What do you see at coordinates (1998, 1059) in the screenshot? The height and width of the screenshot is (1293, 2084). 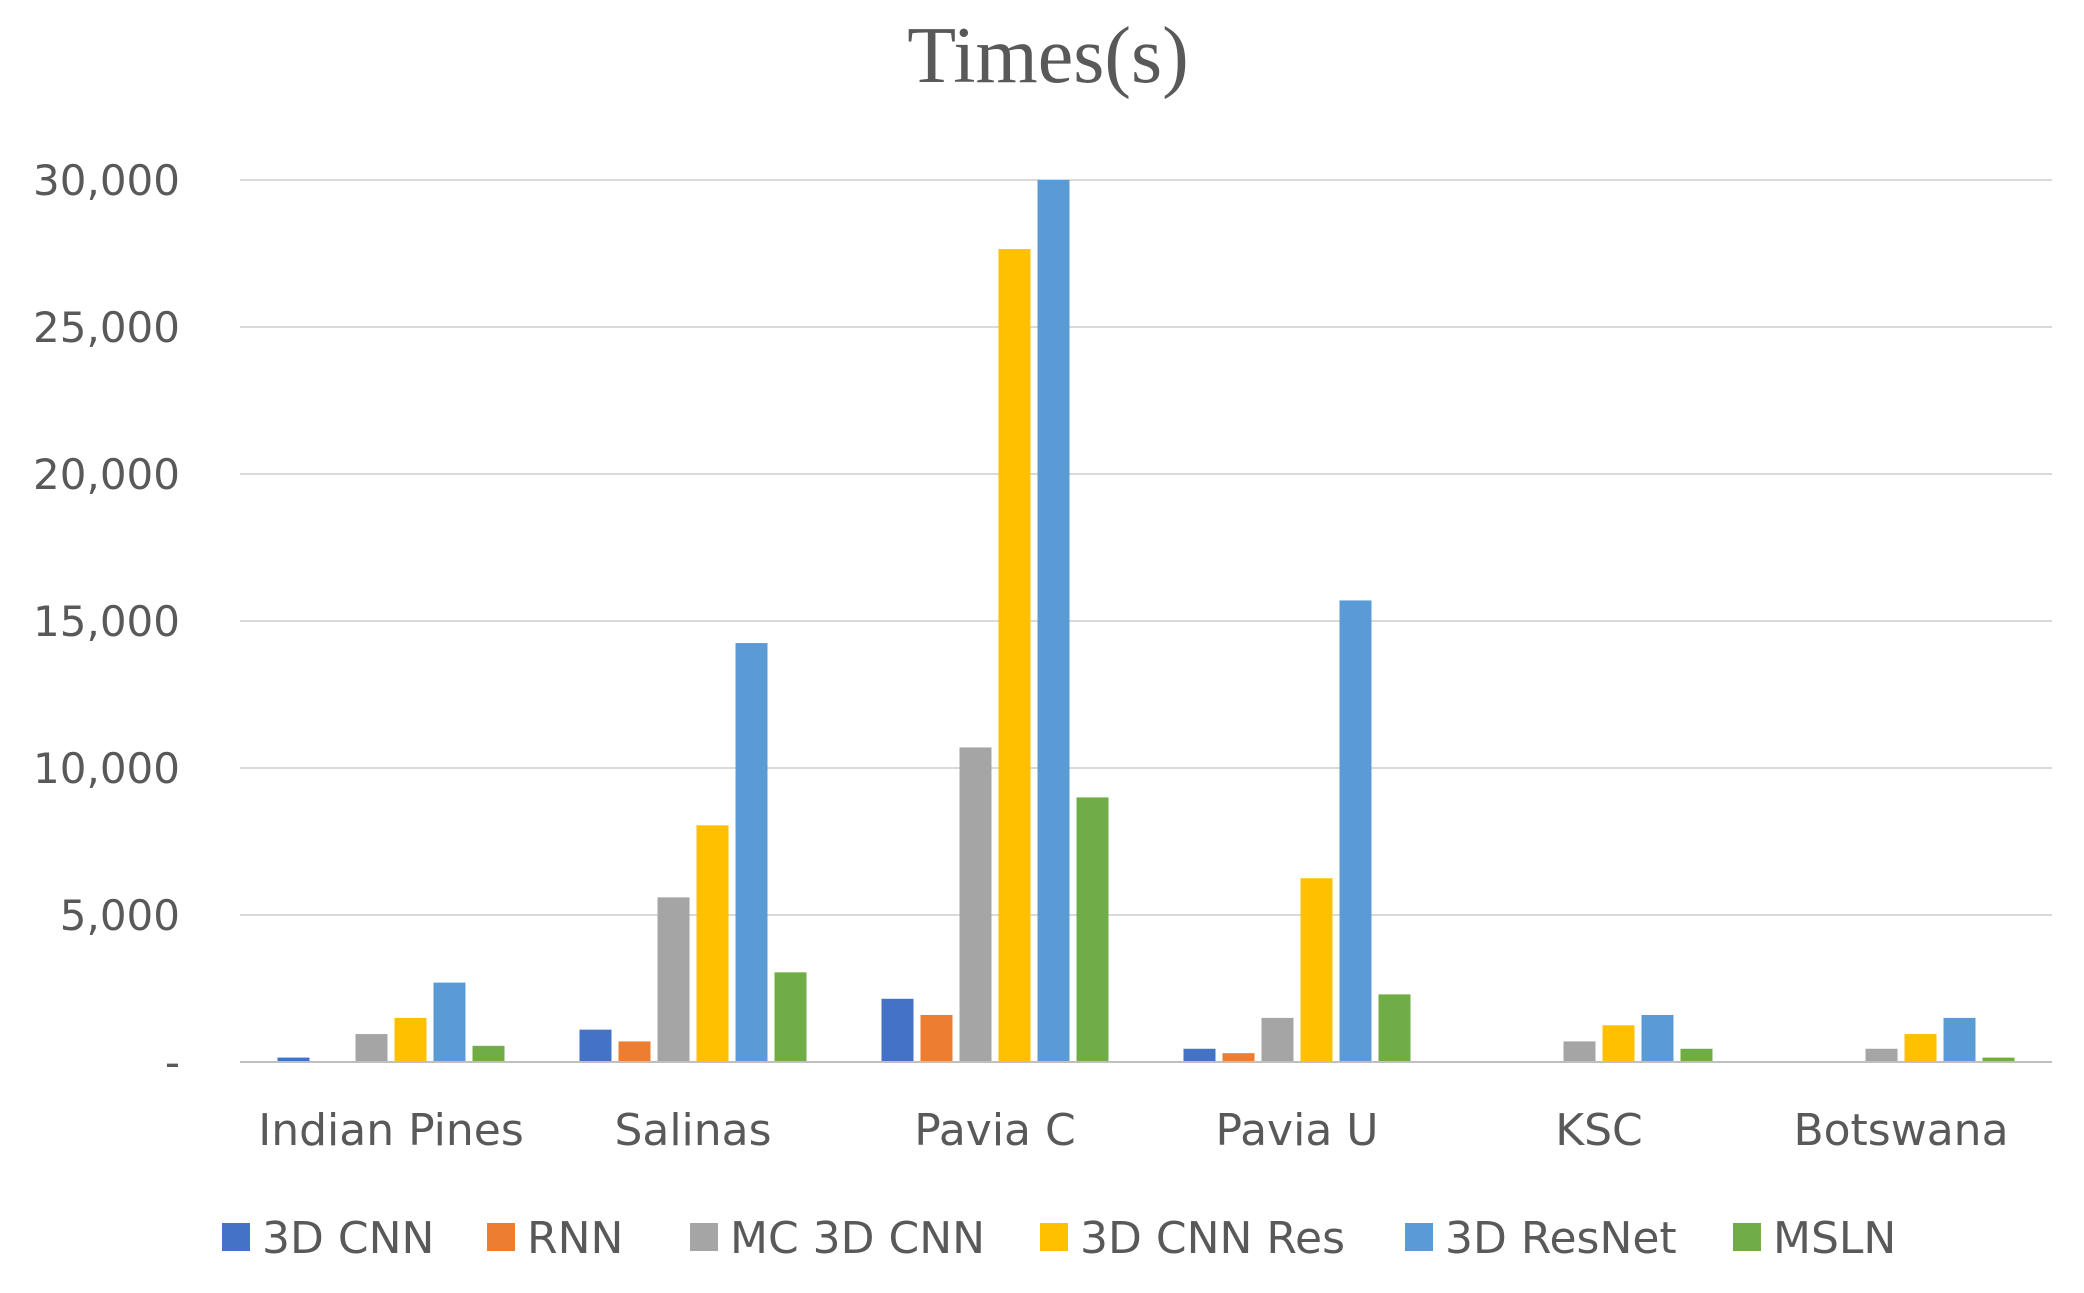 I see `bar-botswana-msln` at bounding box center [1998, 1059].